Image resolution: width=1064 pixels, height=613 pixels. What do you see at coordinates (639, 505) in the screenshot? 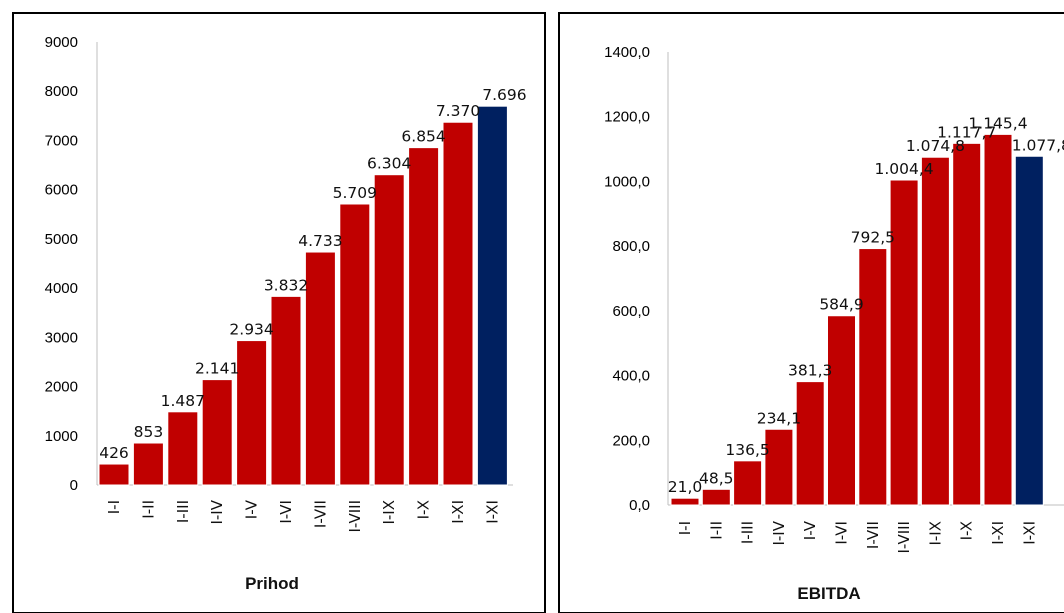
I see `ebitda-y-tick-label: 0,0` at bounding box center [639, 505].